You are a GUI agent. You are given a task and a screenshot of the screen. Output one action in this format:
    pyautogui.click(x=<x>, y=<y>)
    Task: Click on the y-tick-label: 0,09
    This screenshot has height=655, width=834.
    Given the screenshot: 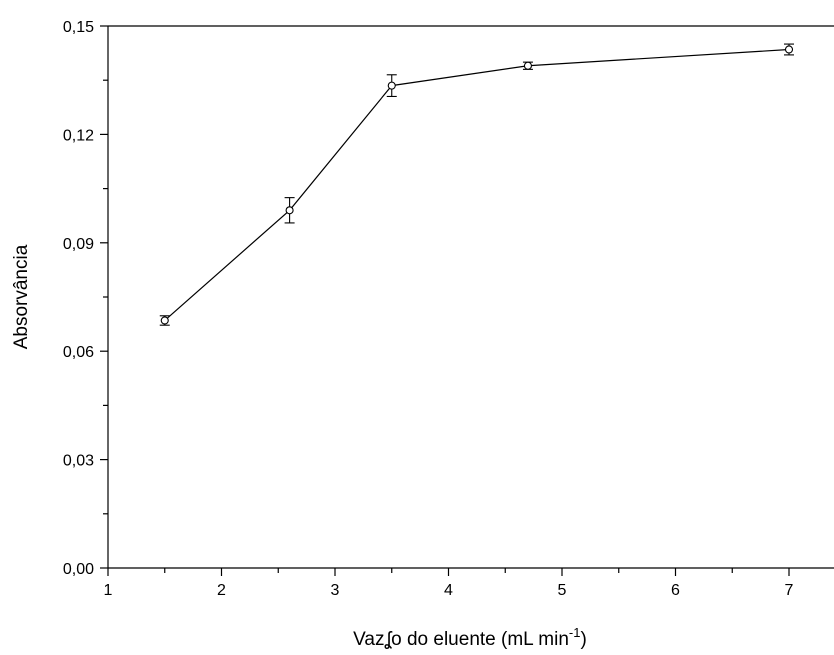 What is the action you would take?
    pyautogui.click(x=78, y=244)
    